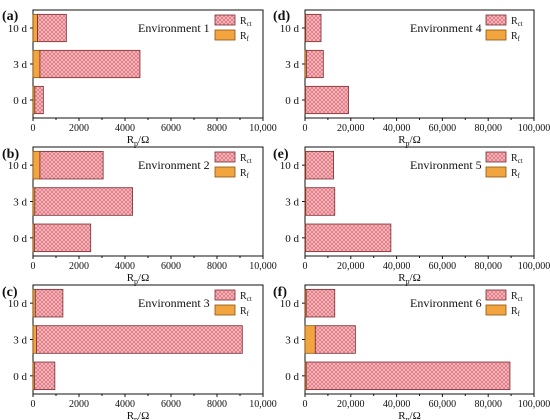 This screenshot has height=420, width=550. What do you see at coordinates (171, 404) in the screenshot?
I see `x-tick-label: 6000` at bounding box center [171, 404].